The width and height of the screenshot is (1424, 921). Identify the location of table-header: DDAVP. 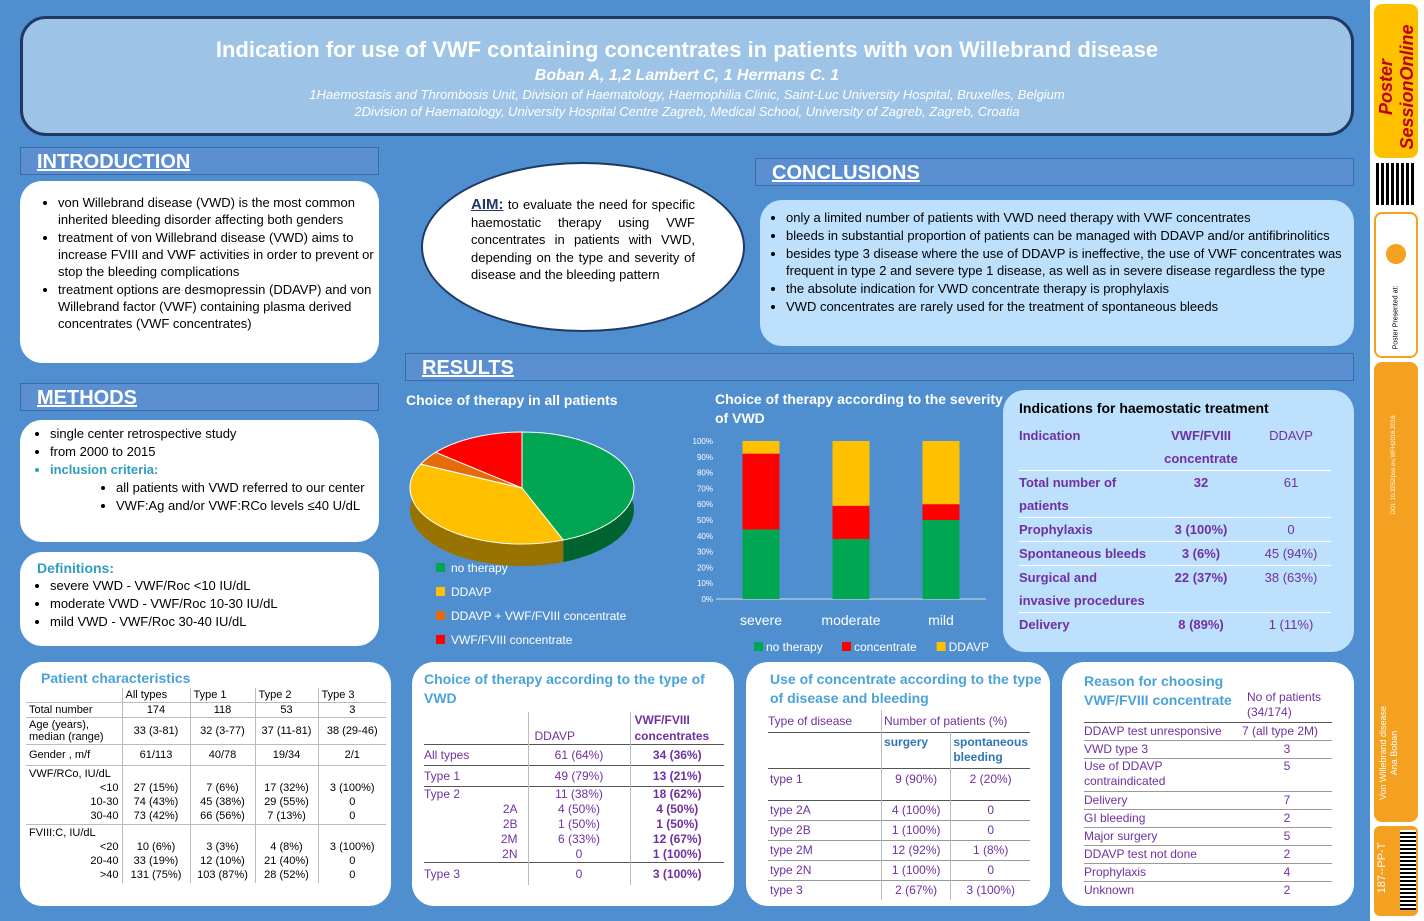
(1291, 435).